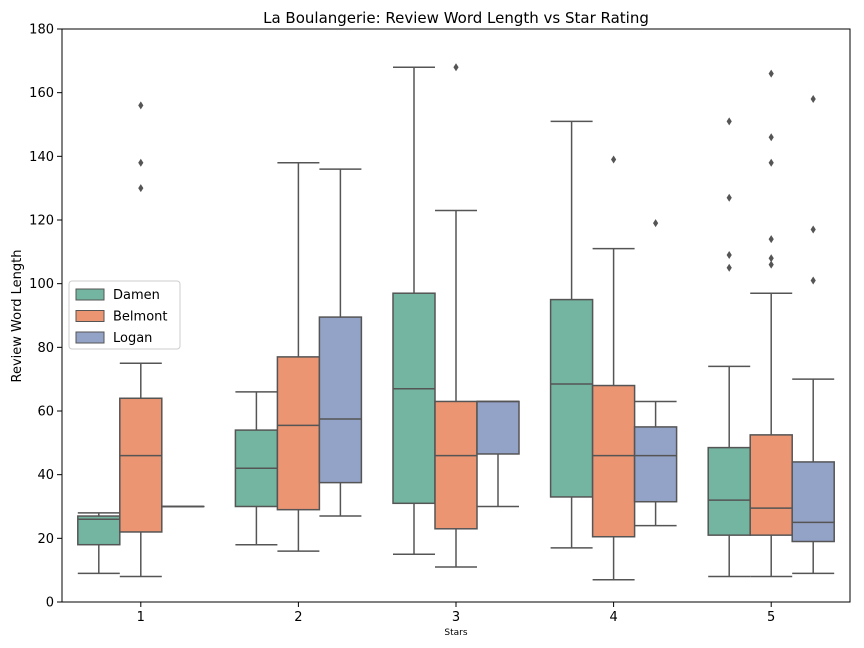 Image resolution: width=864 pixels, height=648 pixels. What do you see at coordinates (45, 475) in the screenshot?
I see `y-tick-label: 40` at bounding box center [45, 475].